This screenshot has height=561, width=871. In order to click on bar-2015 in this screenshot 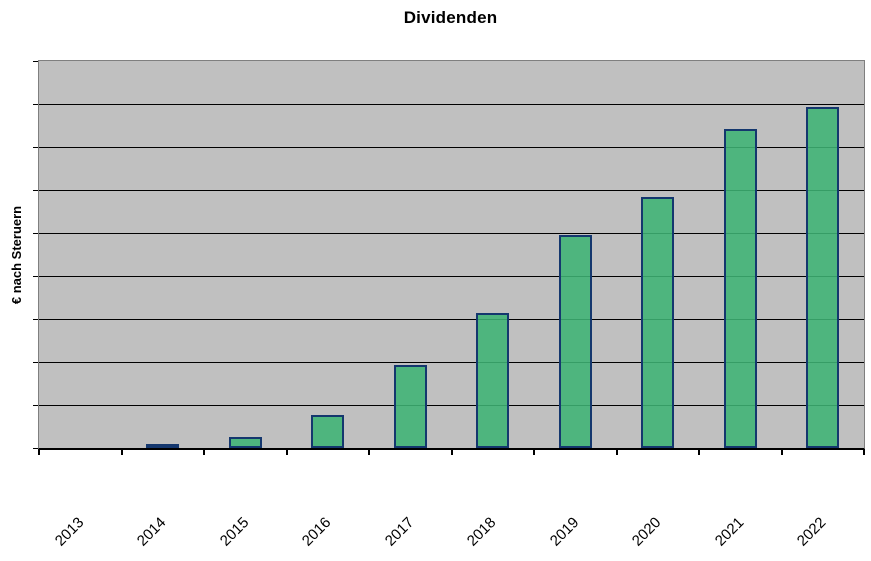, I will do `click(245, 442)`.